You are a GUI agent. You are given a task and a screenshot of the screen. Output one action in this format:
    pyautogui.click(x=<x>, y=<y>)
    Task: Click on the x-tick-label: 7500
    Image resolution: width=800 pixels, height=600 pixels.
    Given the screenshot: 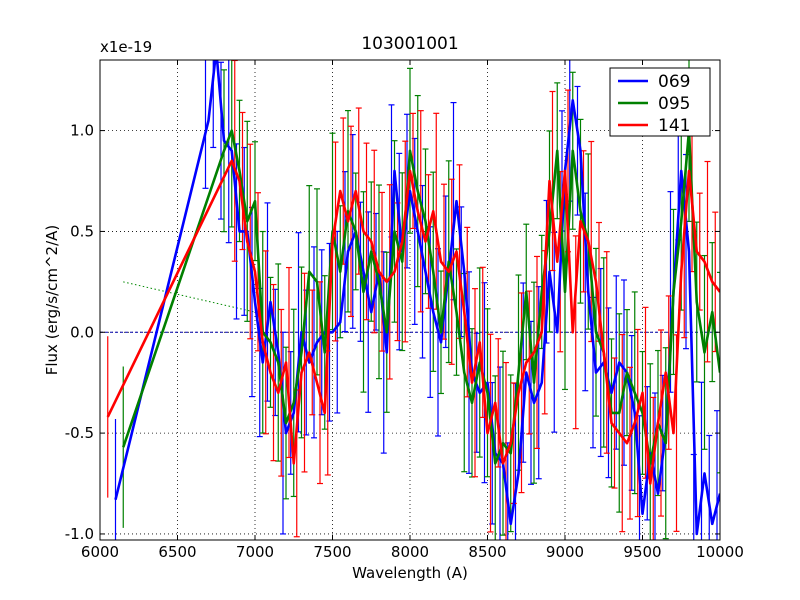 What is the action you would take?
    pyautogui.click(x=332, y=552)
    